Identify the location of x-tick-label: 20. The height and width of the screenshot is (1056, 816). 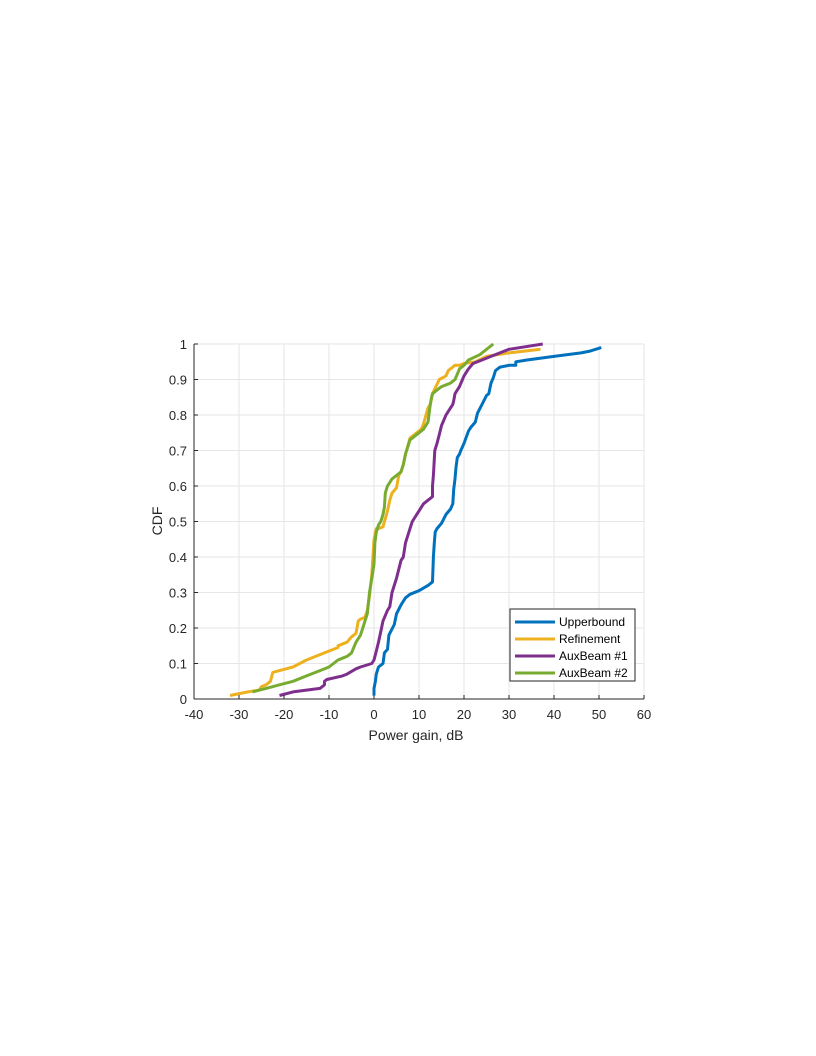
(464, 714).